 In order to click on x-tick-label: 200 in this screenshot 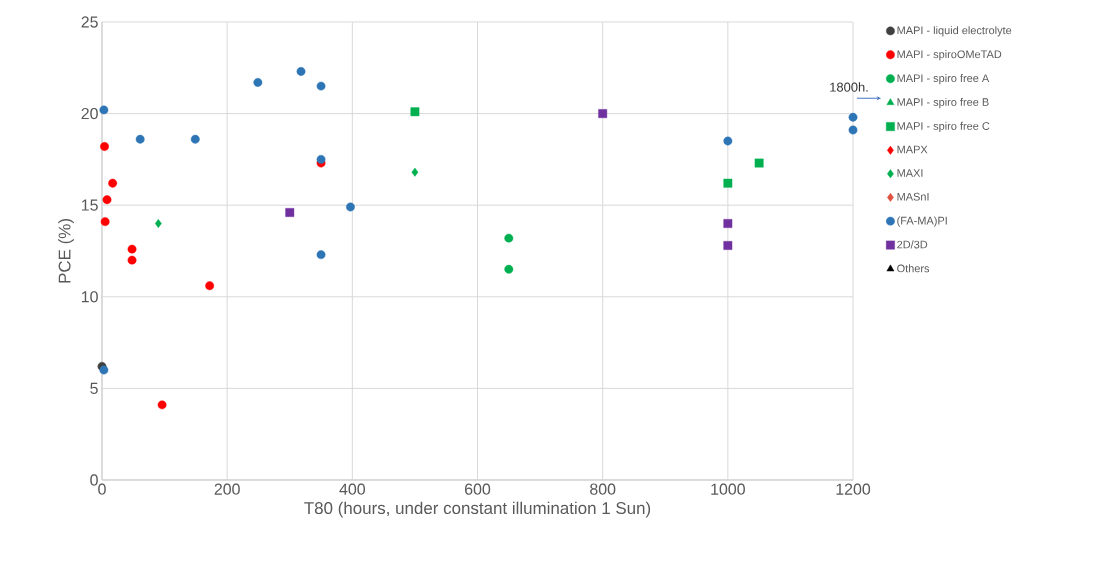, I will do `click(227, 489)`.